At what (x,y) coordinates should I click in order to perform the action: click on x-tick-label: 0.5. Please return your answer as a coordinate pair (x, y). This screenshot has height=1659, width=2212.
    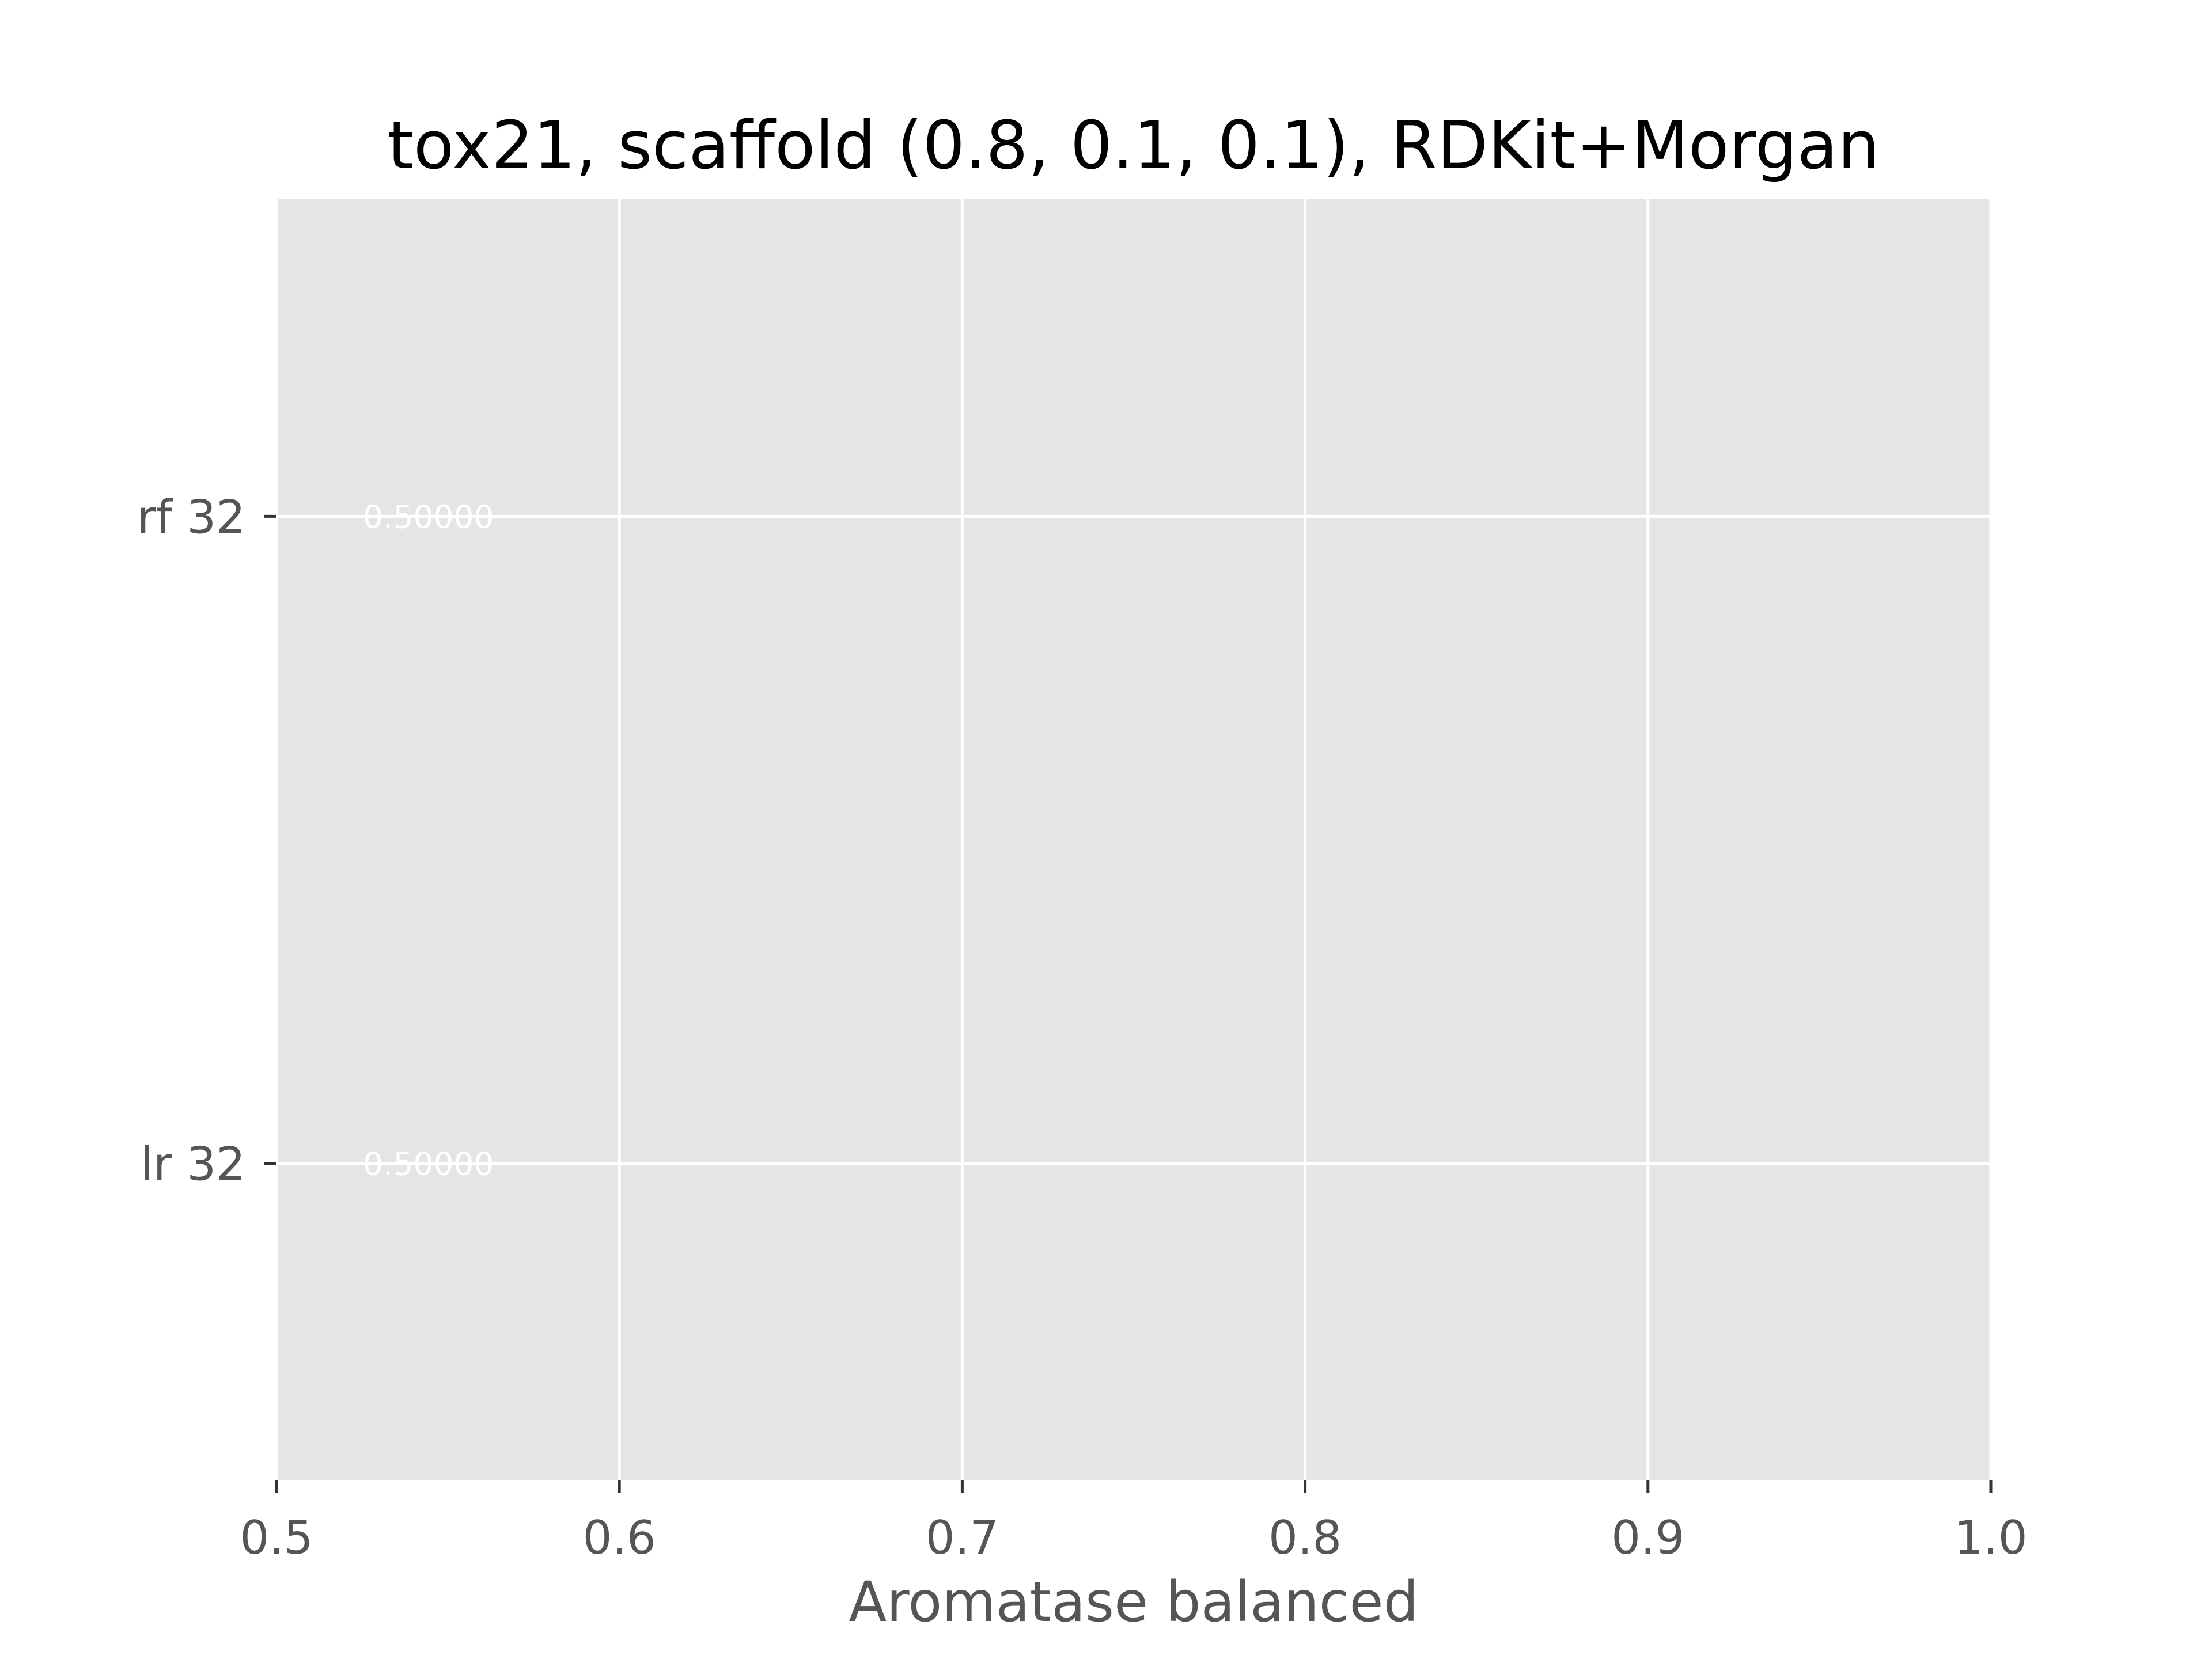
    Looking at the image, I should click on (276, 1538).